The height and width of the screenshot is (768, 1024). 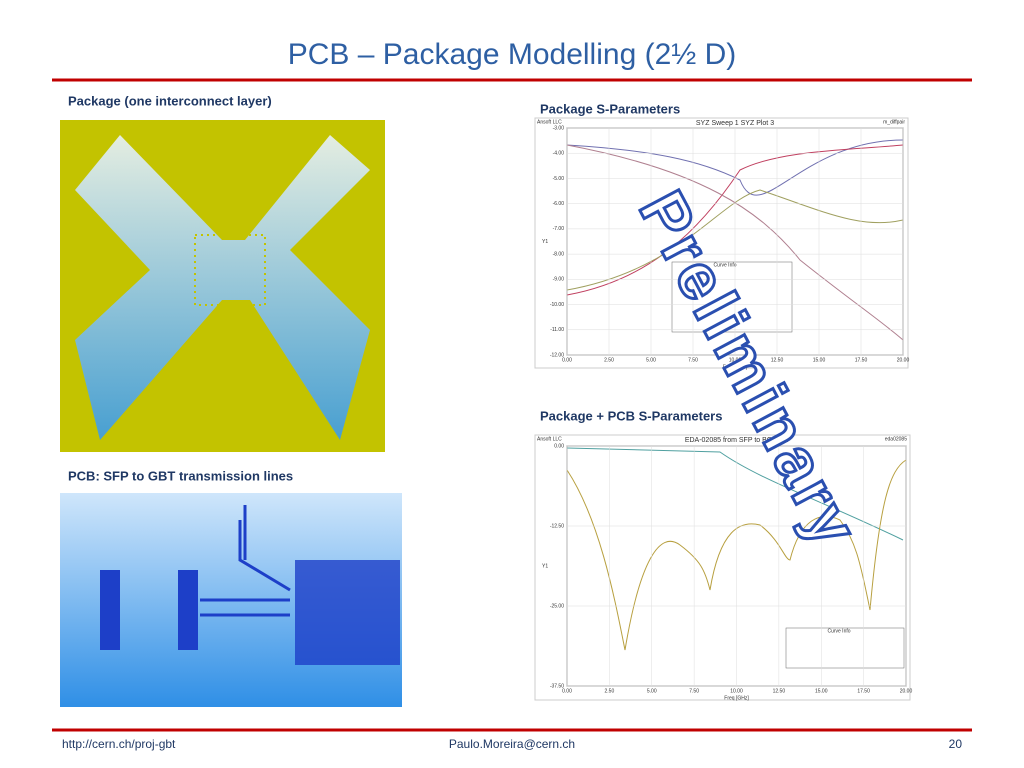 What do you see at coordinates (512, 54) in the screenshot?
I see `title: PCB – Package Modelling (2½ D)` at bounding box center [512, 54].